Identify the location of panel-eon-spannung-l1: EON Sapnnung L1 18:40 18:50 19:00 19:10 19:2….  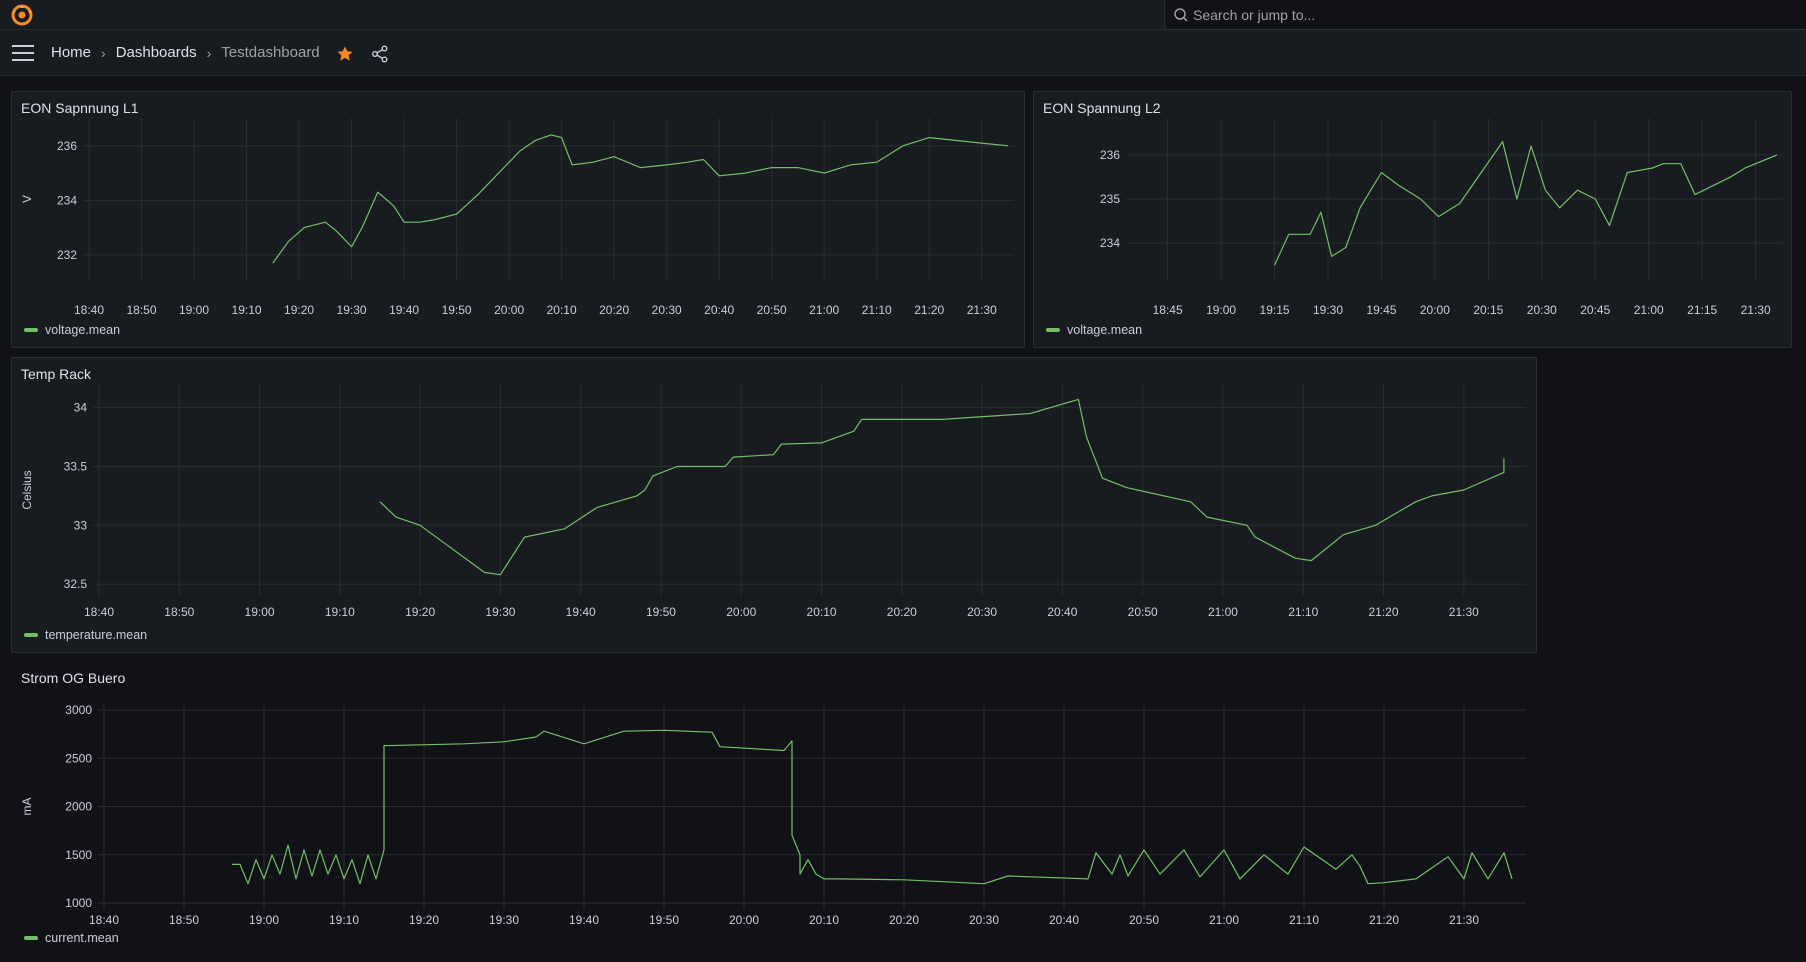
(518, 219).